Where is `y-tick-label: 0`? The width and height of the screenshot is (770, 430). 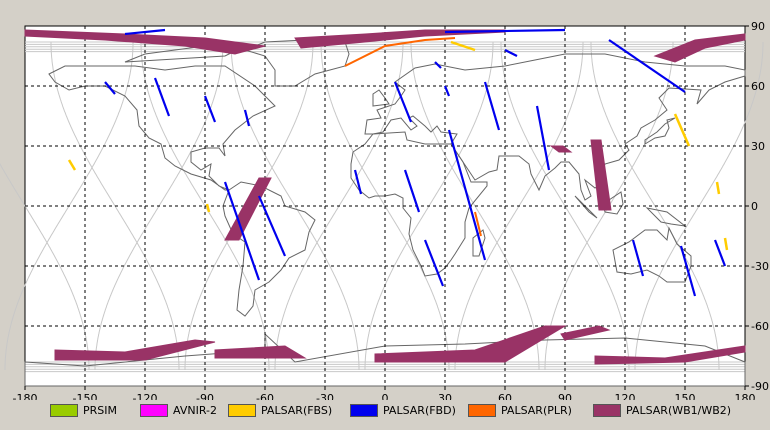 y-tick-label: 0 is located at coordinates (754, 206).